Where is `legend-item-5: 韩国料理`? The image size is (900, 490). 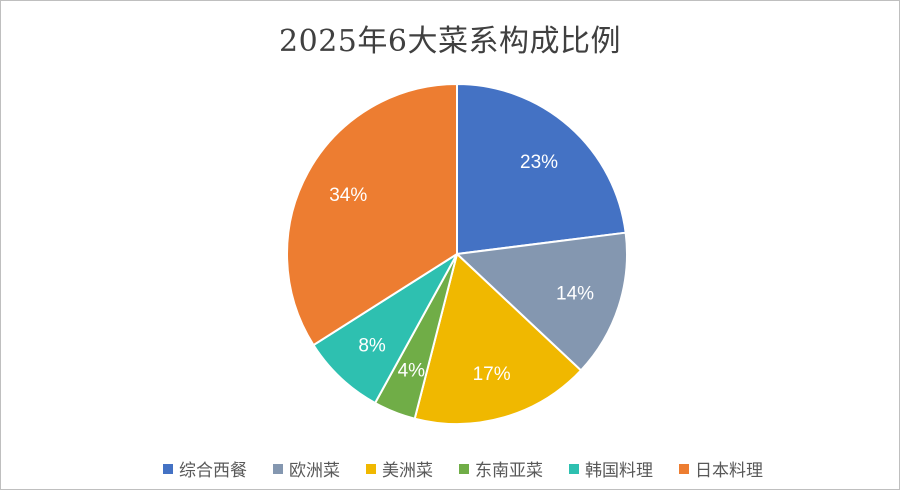
legend-item-5: 韩国料理 is located at coordinates (611, 468).